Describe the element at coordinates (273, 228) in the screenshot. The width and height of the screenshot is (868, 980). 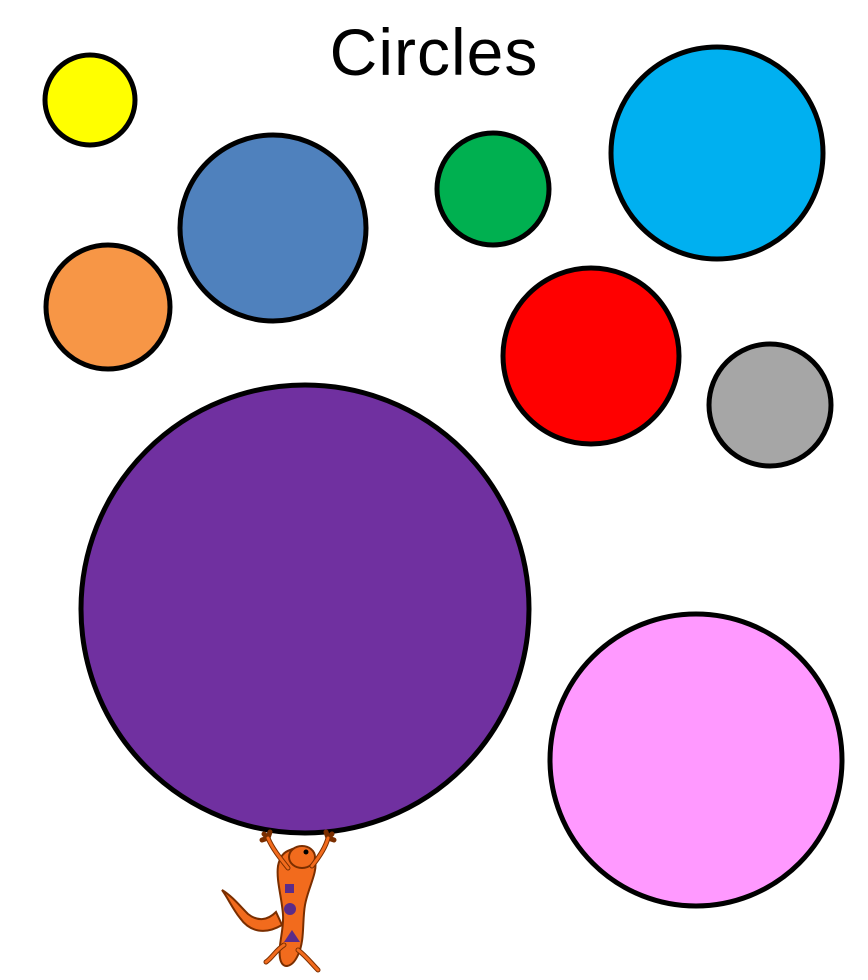
I see `steel-blue-circle` at that location.